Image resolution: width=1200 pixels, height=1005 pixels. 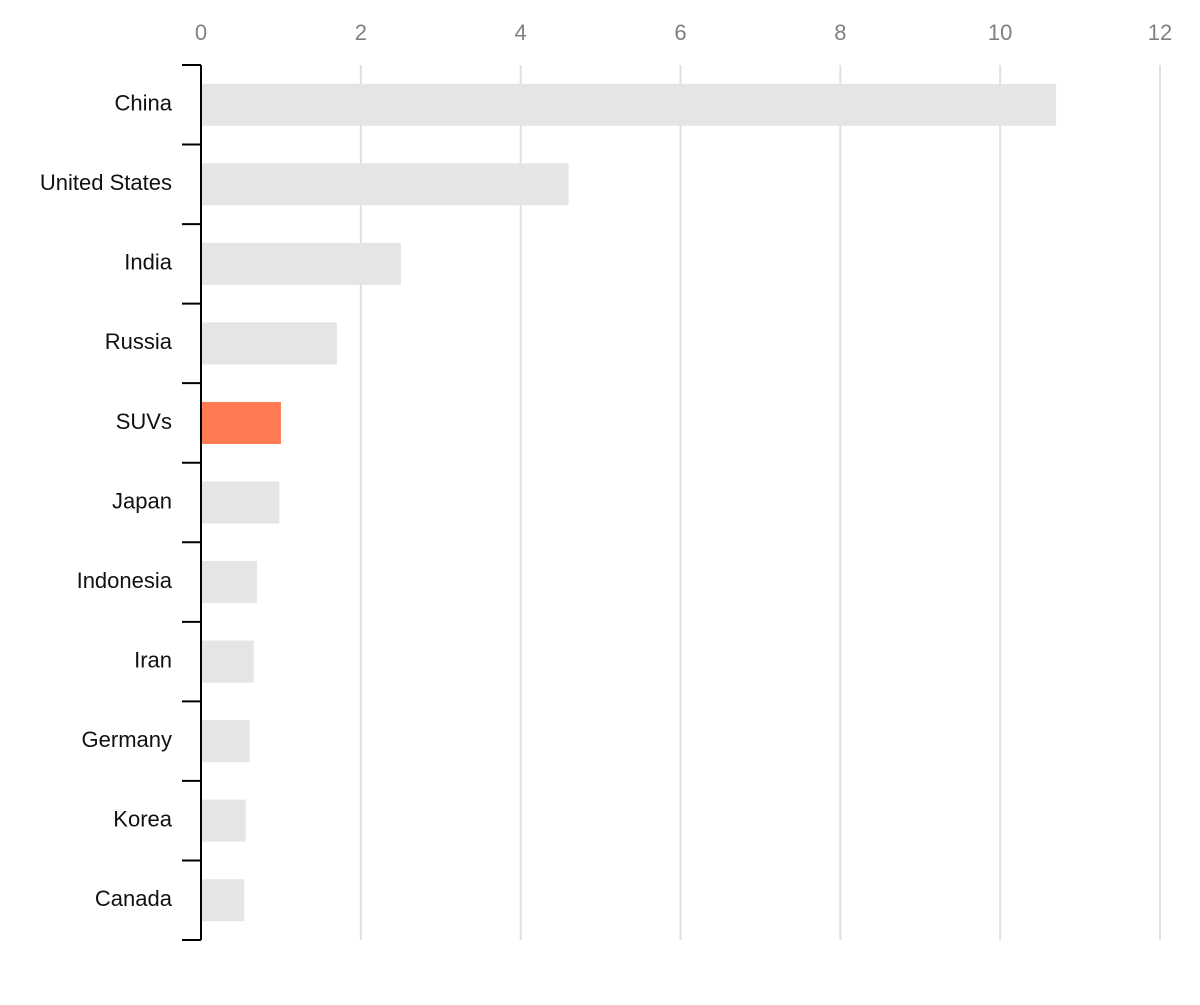 What do you see at coordinates (148, 262) in the screenshot?
I see `y-tick-label: India` at bounding box center [148, 262].